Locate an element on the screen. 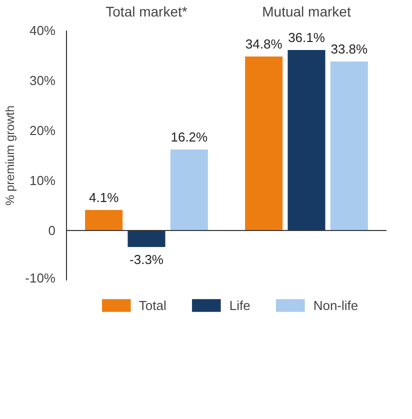 The height and width of the screenshot is (419, 412). y-tick-label: 40% is located at coordinates (42, 30).